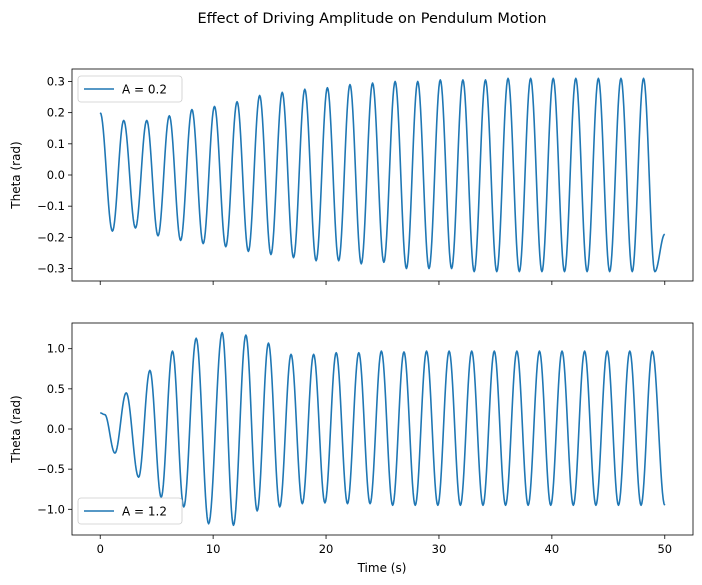  What do you see at coordinates (213, 549) in the screenshot?
I see `x-tick-label: 10` at bounding box center [213, 549].